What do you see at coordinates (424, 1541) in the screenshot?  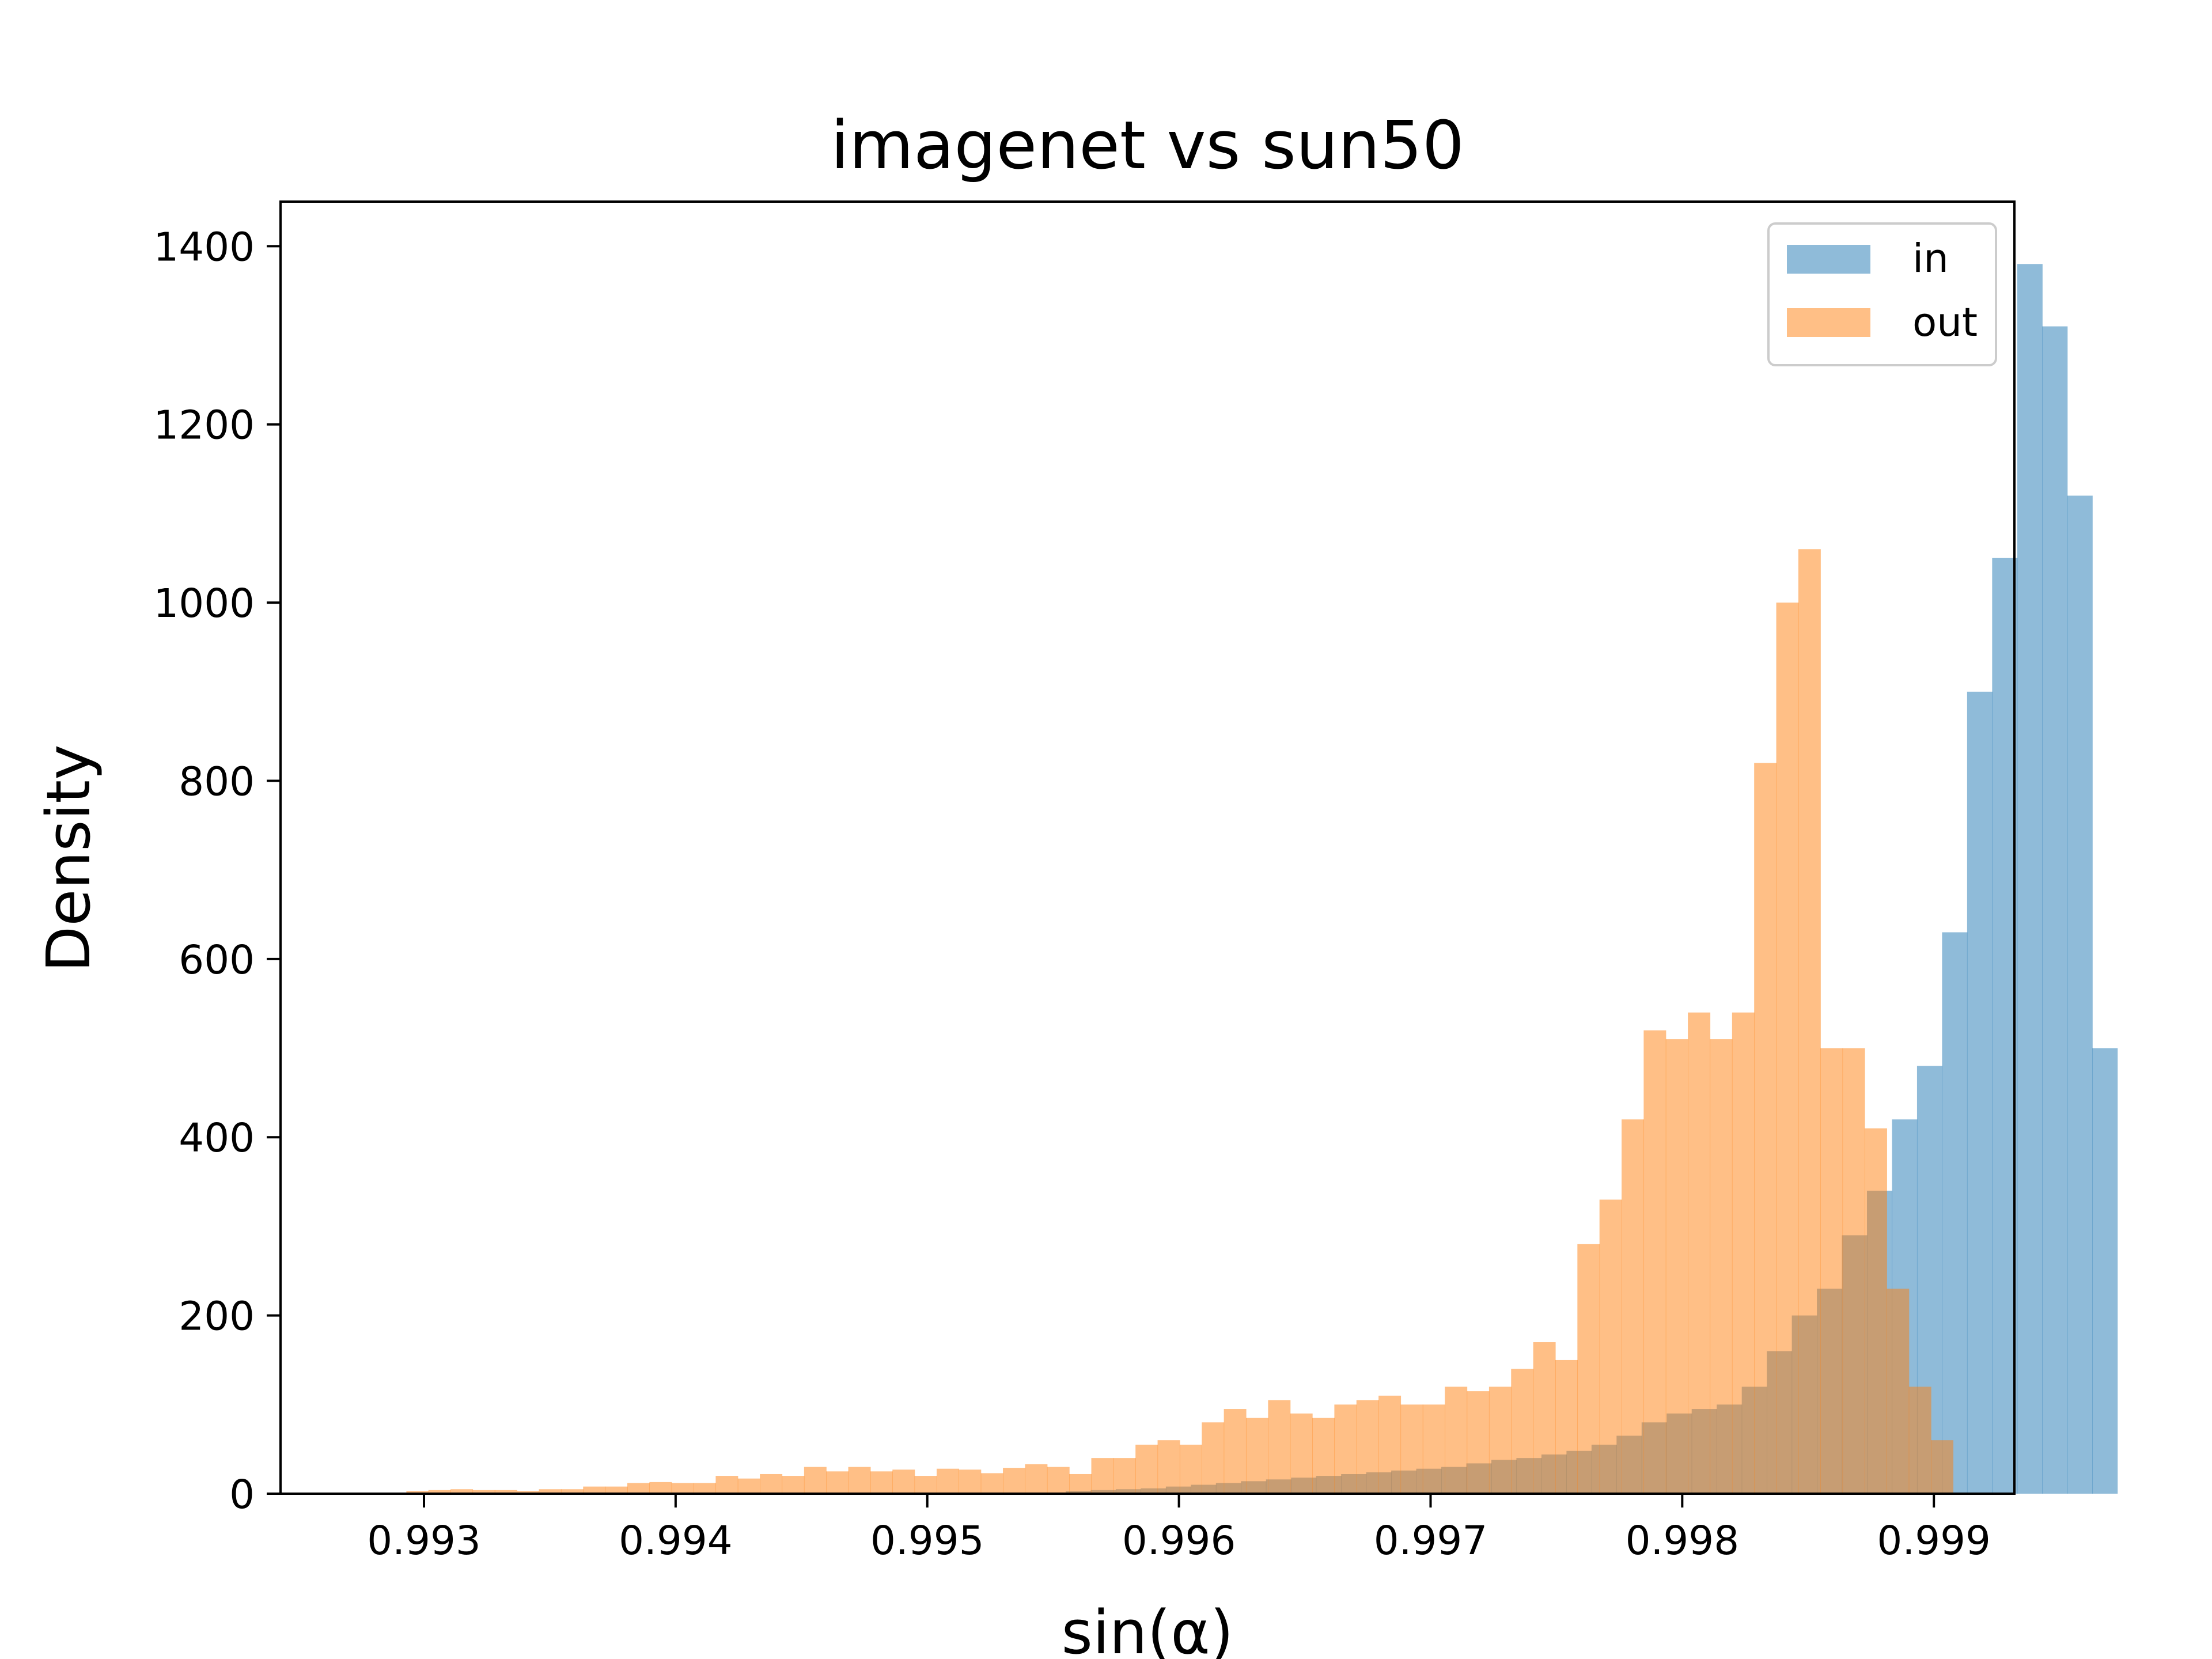 I see `x-tick-label: 0.993` at bounding box center [424, 1541].